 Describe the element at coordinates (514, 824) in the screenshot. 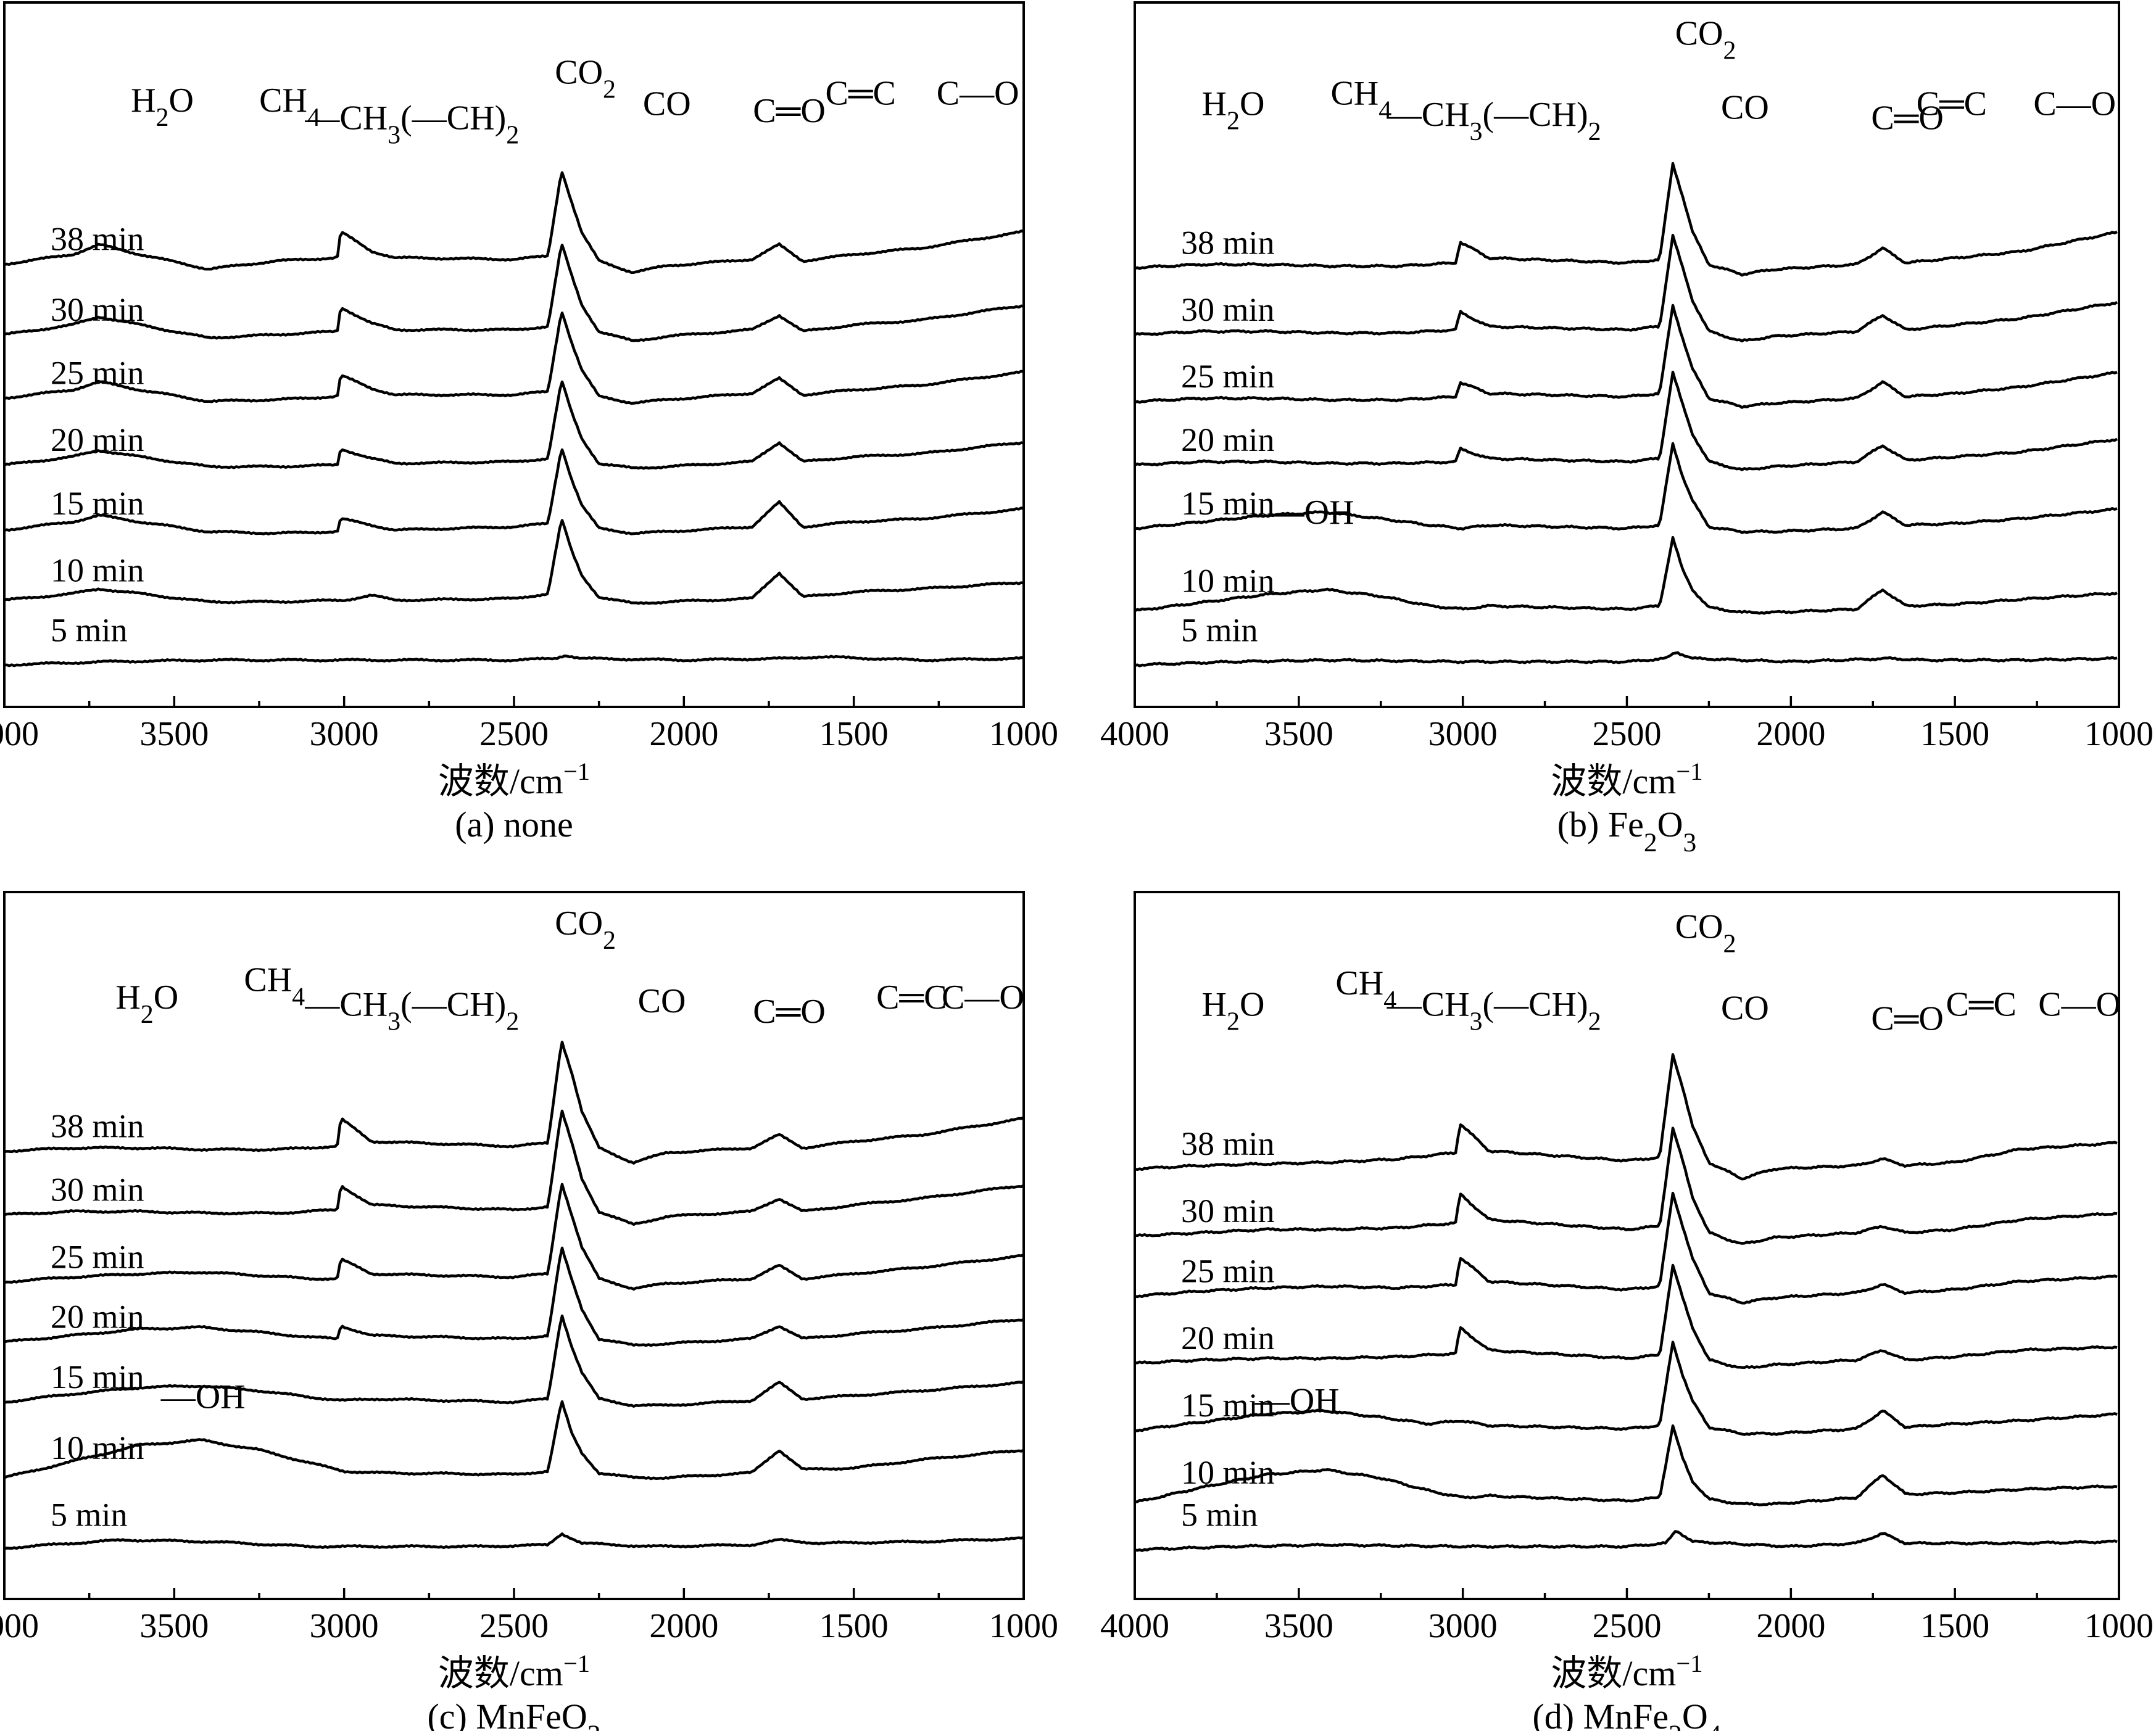

I see `panel-caption: (a) none` at that location.